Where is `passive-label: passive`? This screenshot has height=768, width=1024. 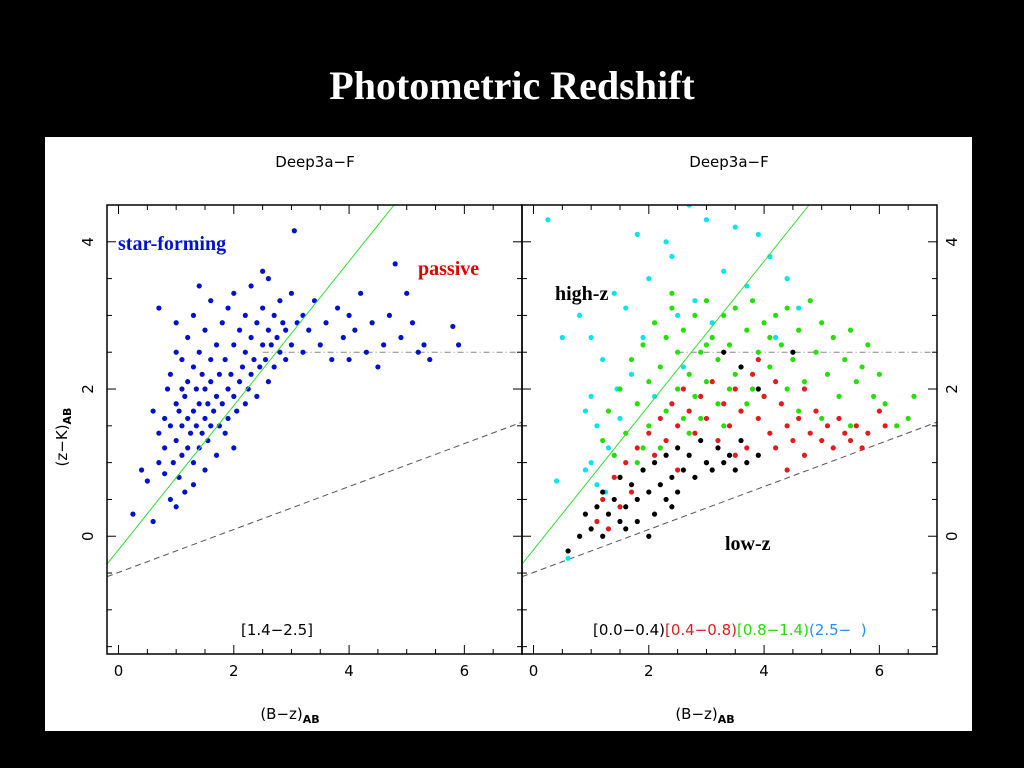
passive-label: passive is located at coordinates (448, 269).